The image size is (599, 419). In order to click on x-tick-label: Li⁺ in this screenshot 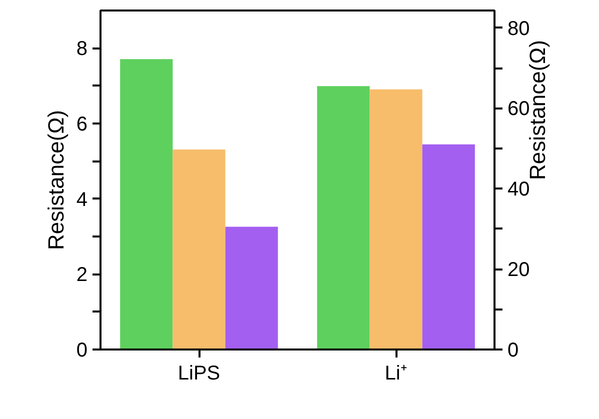, I will do `click(396, 373)`.